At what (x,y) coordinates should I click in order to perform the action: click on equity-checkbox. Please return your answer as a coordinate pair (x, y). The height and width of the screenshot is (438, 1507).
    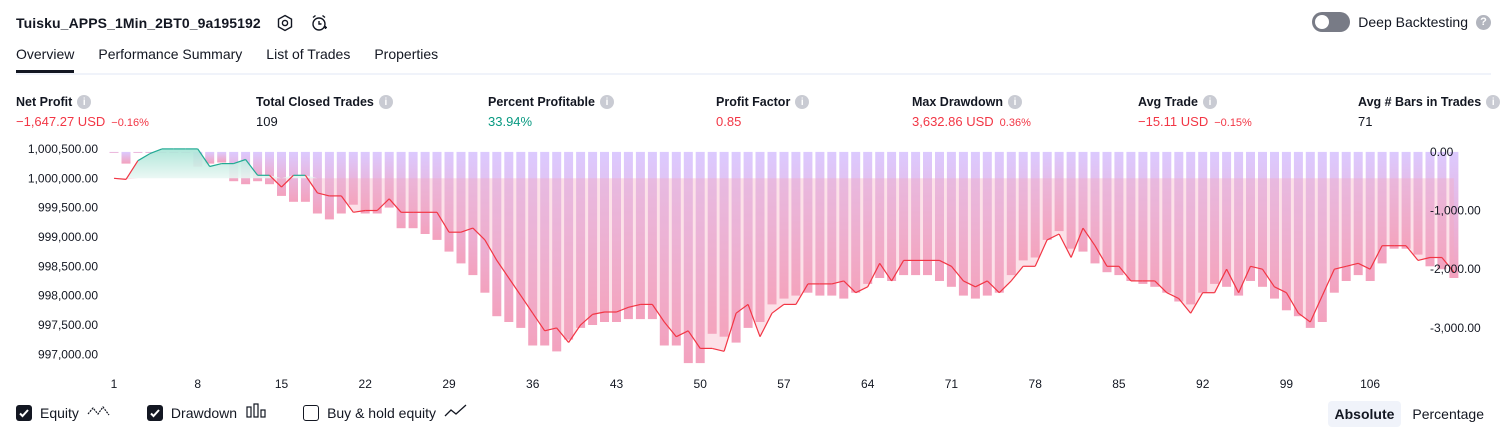
    Looking at the image, I should click on (24, 412).